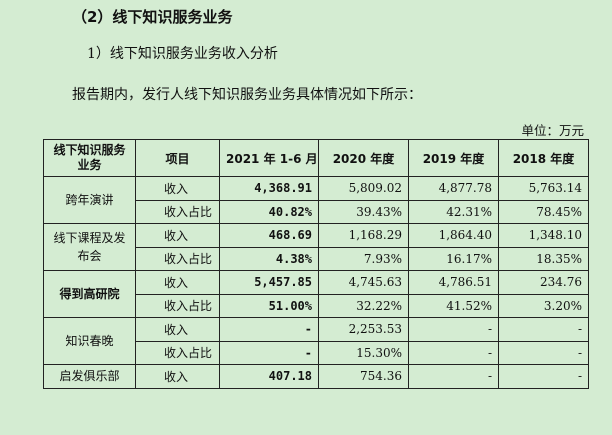  Describe the element at coordinates (453, 305) in the screenshot. I see `value-2019: 41.52%` at that location.